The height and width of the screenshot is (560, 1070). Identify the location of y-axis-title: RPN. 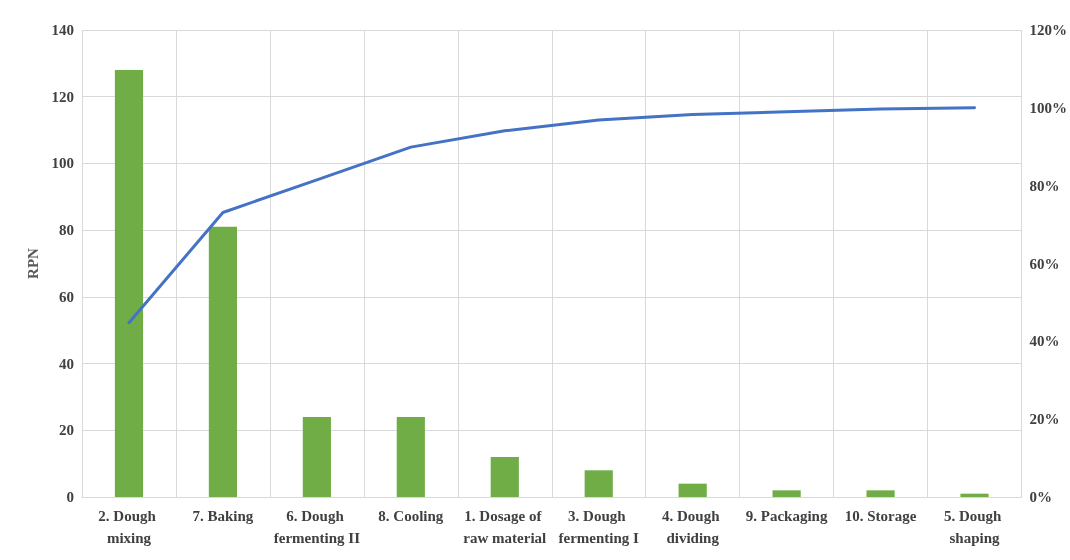
(33, 263).